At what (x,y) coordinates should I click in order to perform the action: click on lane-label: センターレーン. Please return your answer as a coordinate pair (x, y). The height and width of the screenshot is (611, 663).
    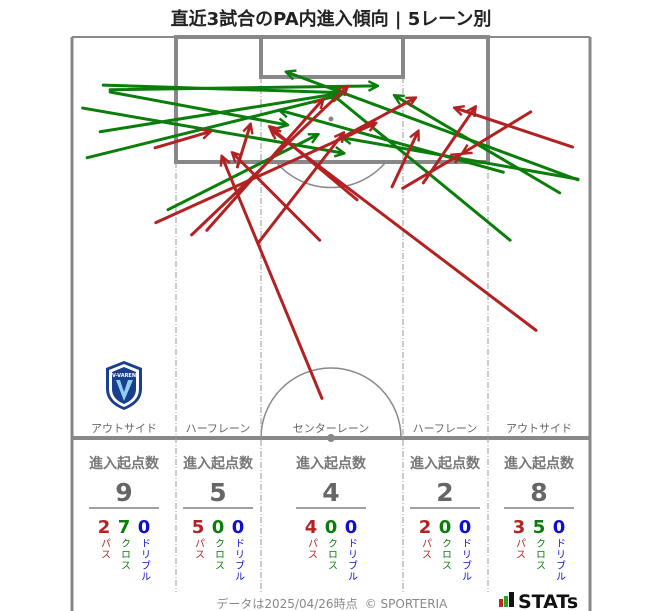
    Looking at the image, I should click on (331, 428).